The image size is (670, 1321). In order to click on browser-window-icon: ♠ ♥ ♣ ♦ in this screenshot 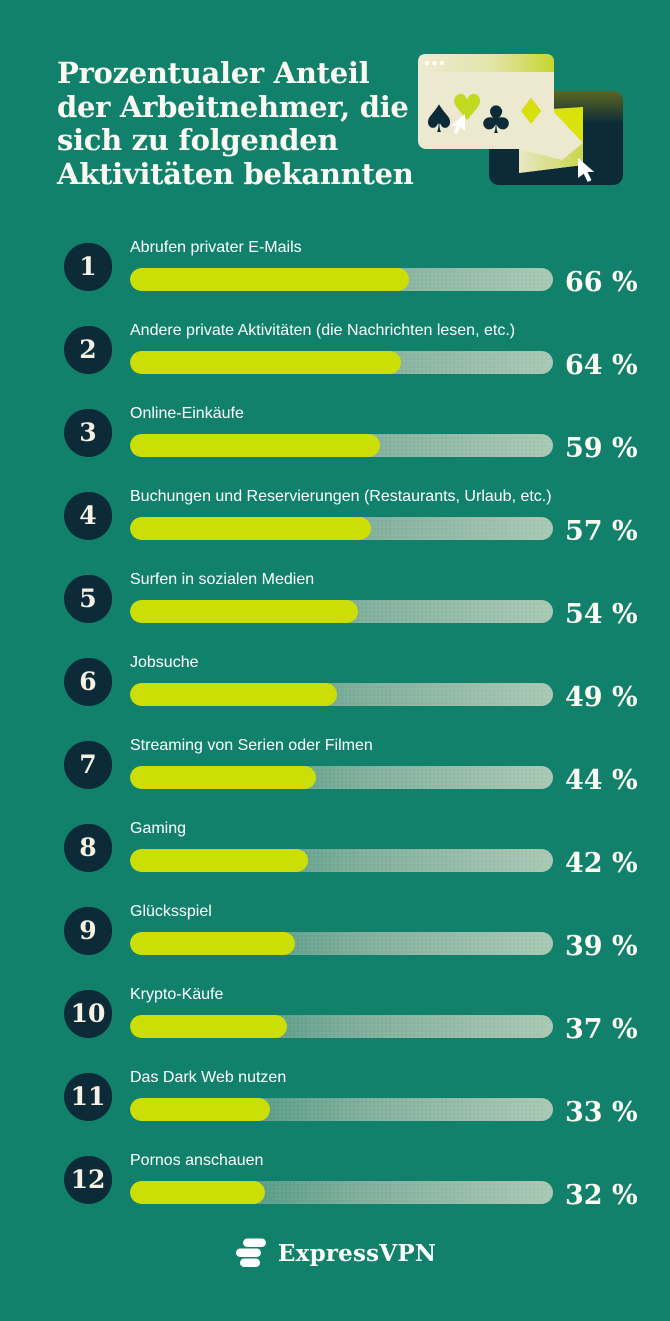, I will do `click(486, 101)`.